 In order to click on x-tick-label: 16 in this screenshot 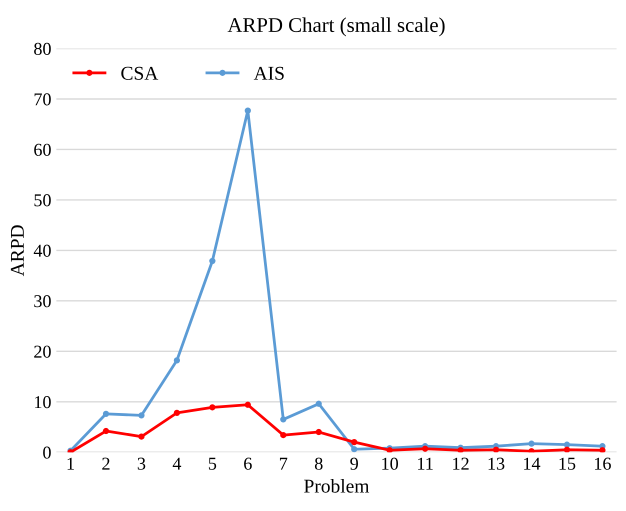, I will do `click(602, 464)`.